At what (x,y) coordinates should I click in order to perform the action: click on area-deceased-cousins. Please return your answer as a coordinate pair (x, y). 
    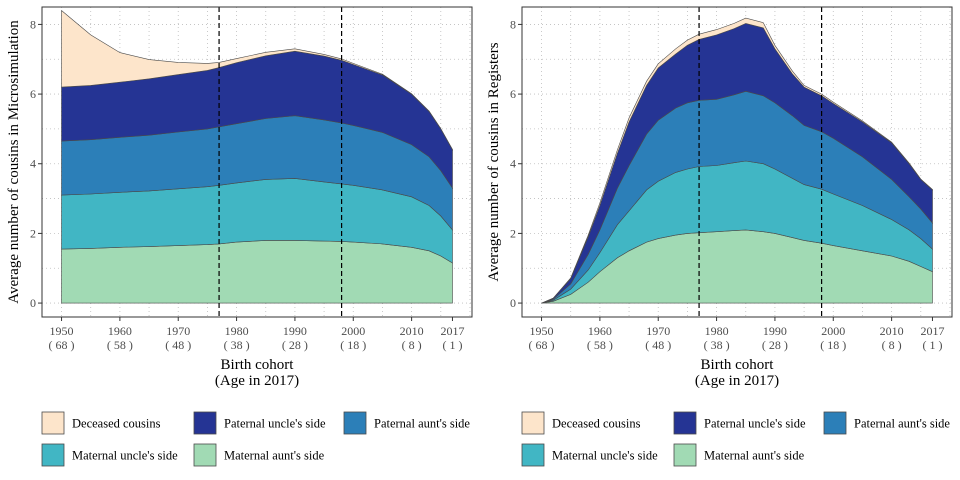
    Looking at the image, I should click on (257, 80).